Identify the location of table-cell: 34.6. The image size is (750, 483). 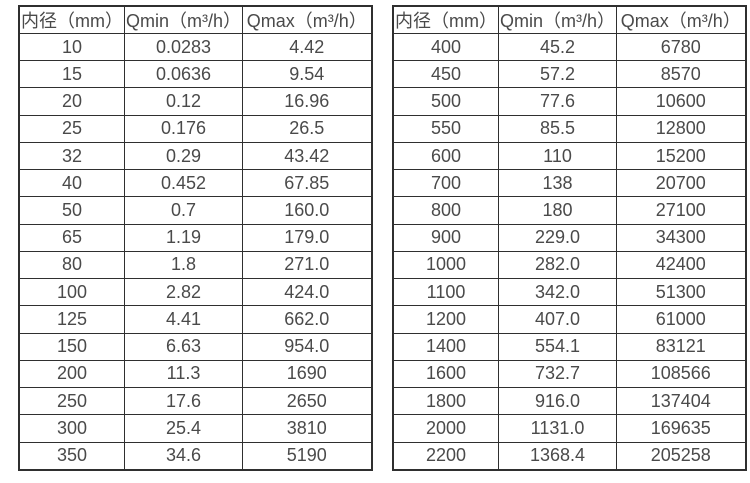
(183, 456).